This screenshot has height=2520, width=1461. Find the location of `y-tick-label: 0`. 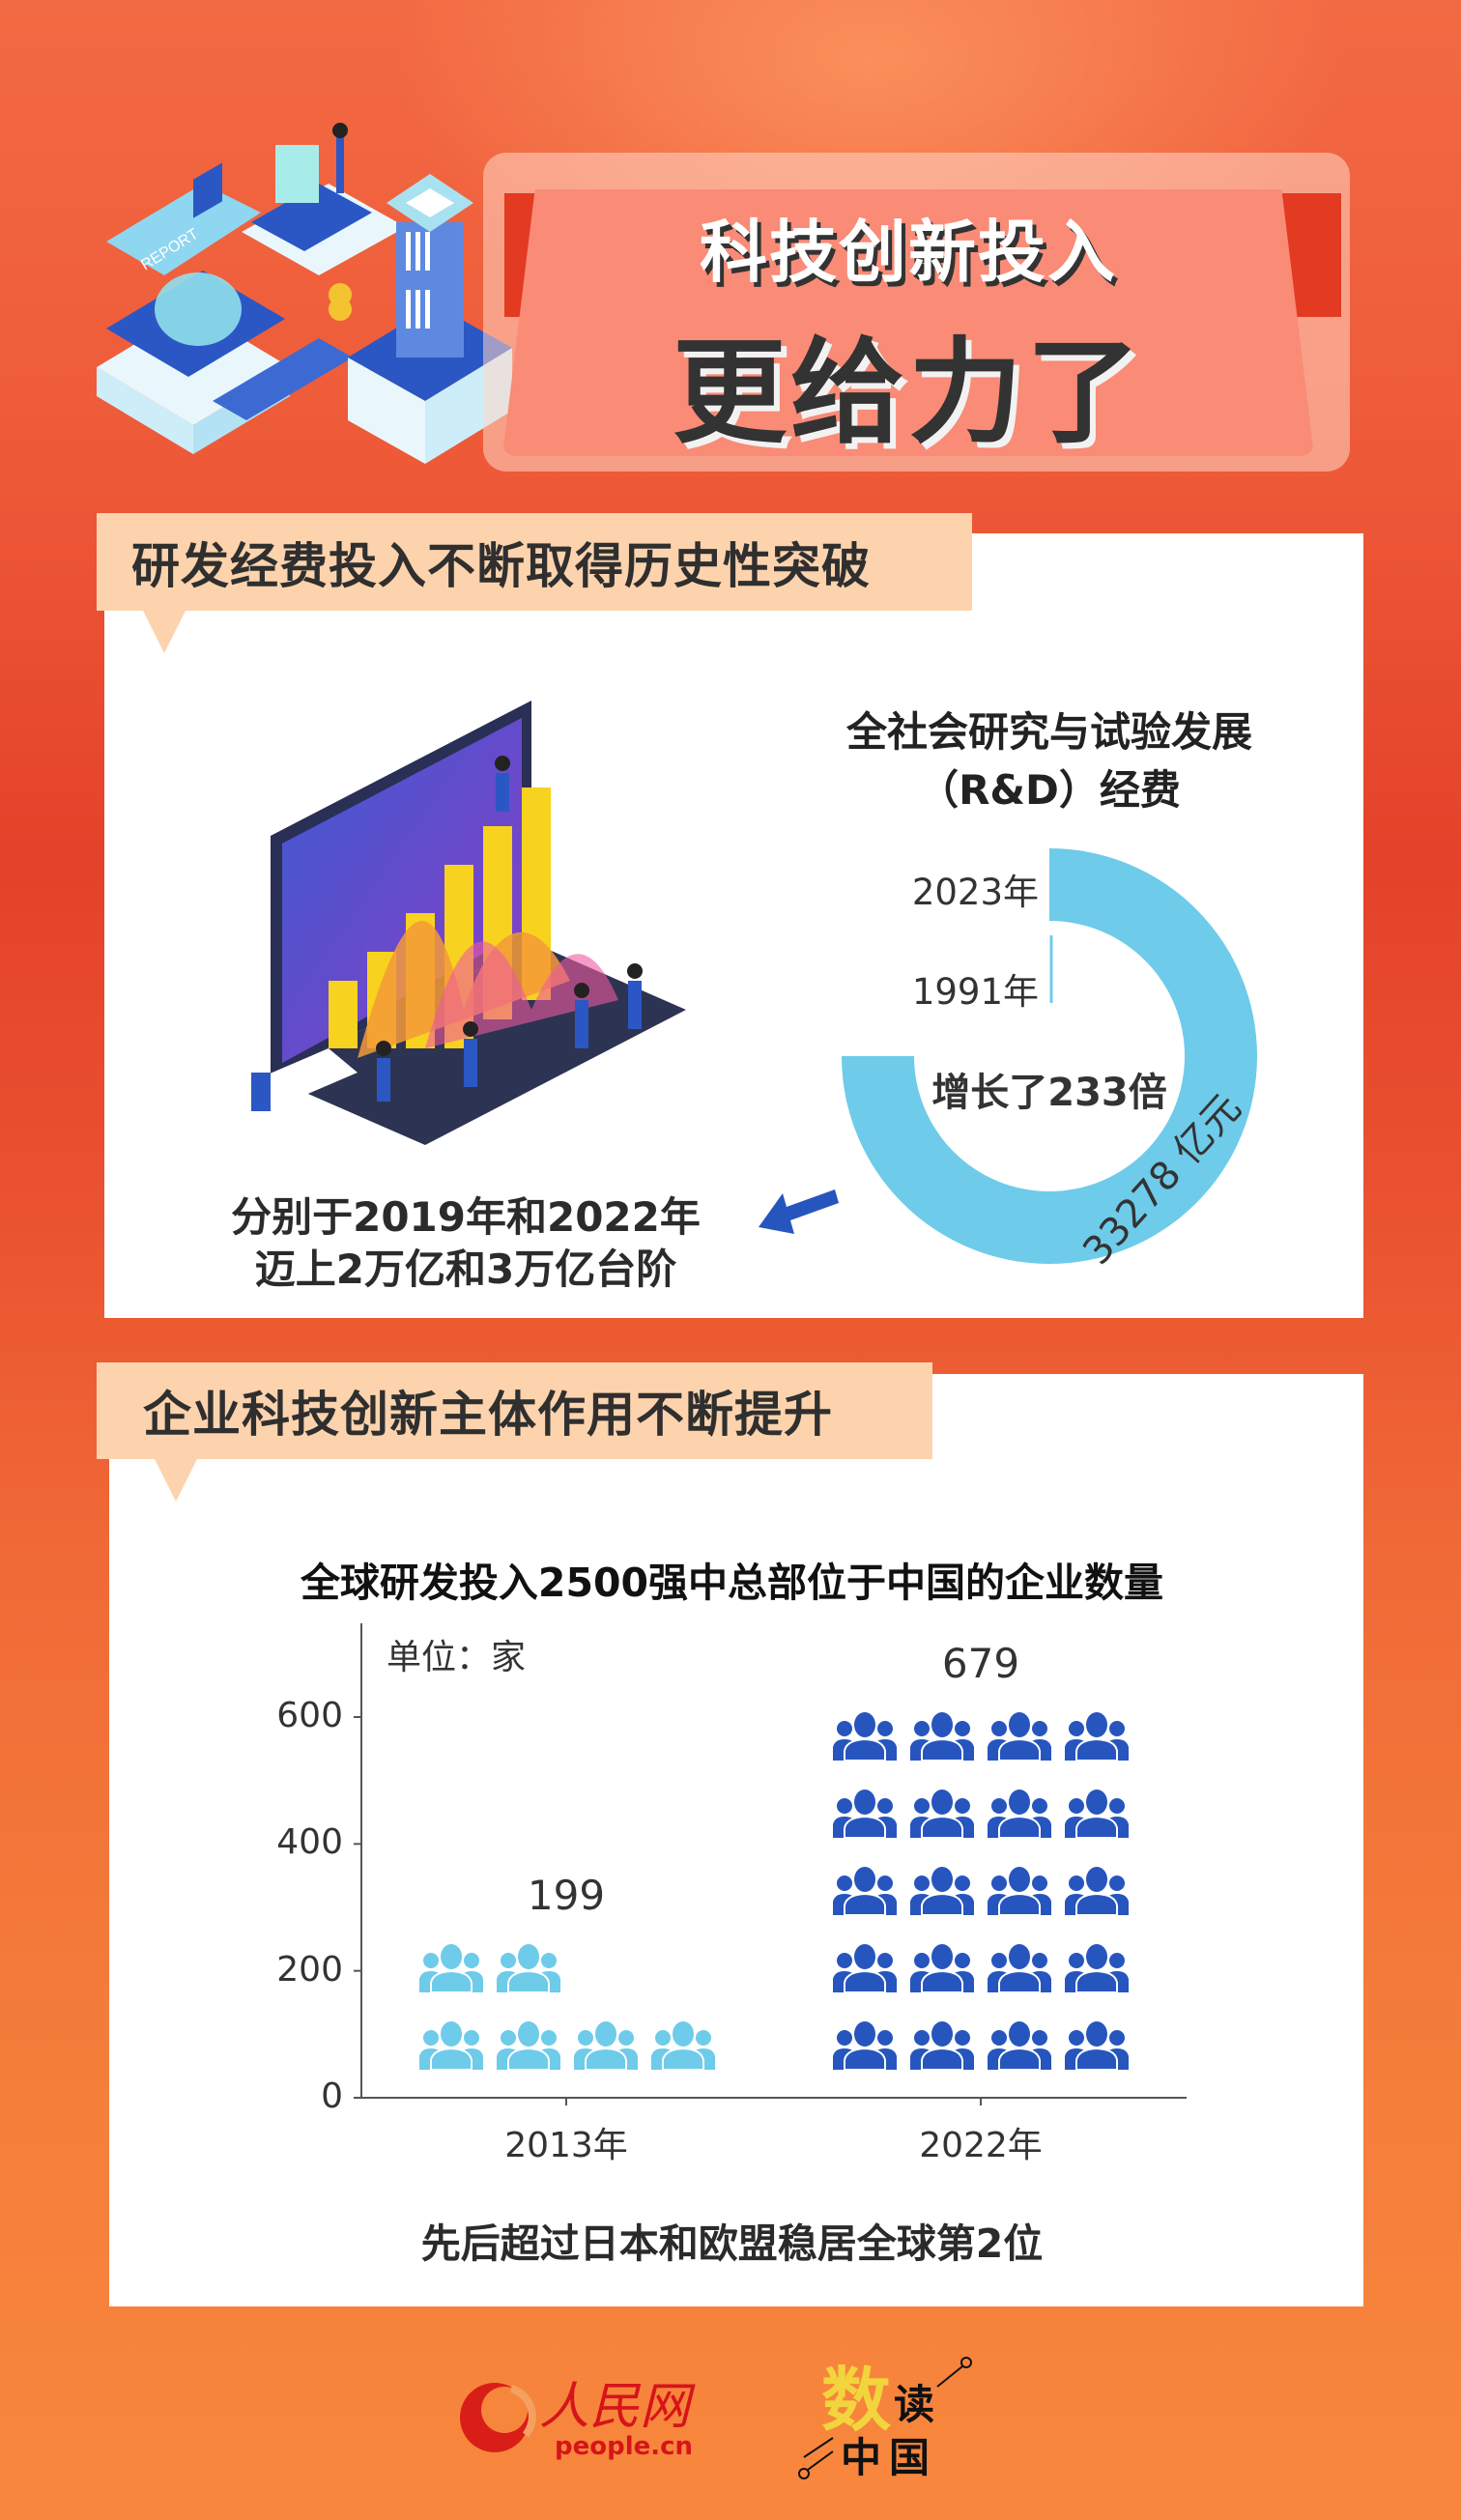

y-tick-label: 0 is located at coordinates (332, 2096).